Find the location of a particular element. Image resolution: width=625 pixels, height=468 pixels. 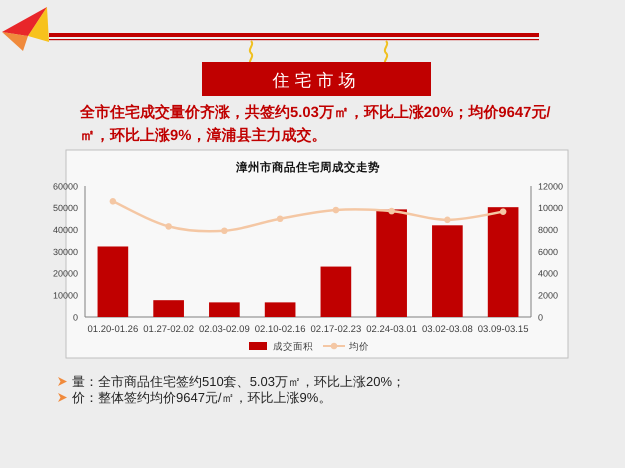

text: 价：整体签约均价9647元/㎡，环比上涨9%。 is located at coordinates (201, 397).